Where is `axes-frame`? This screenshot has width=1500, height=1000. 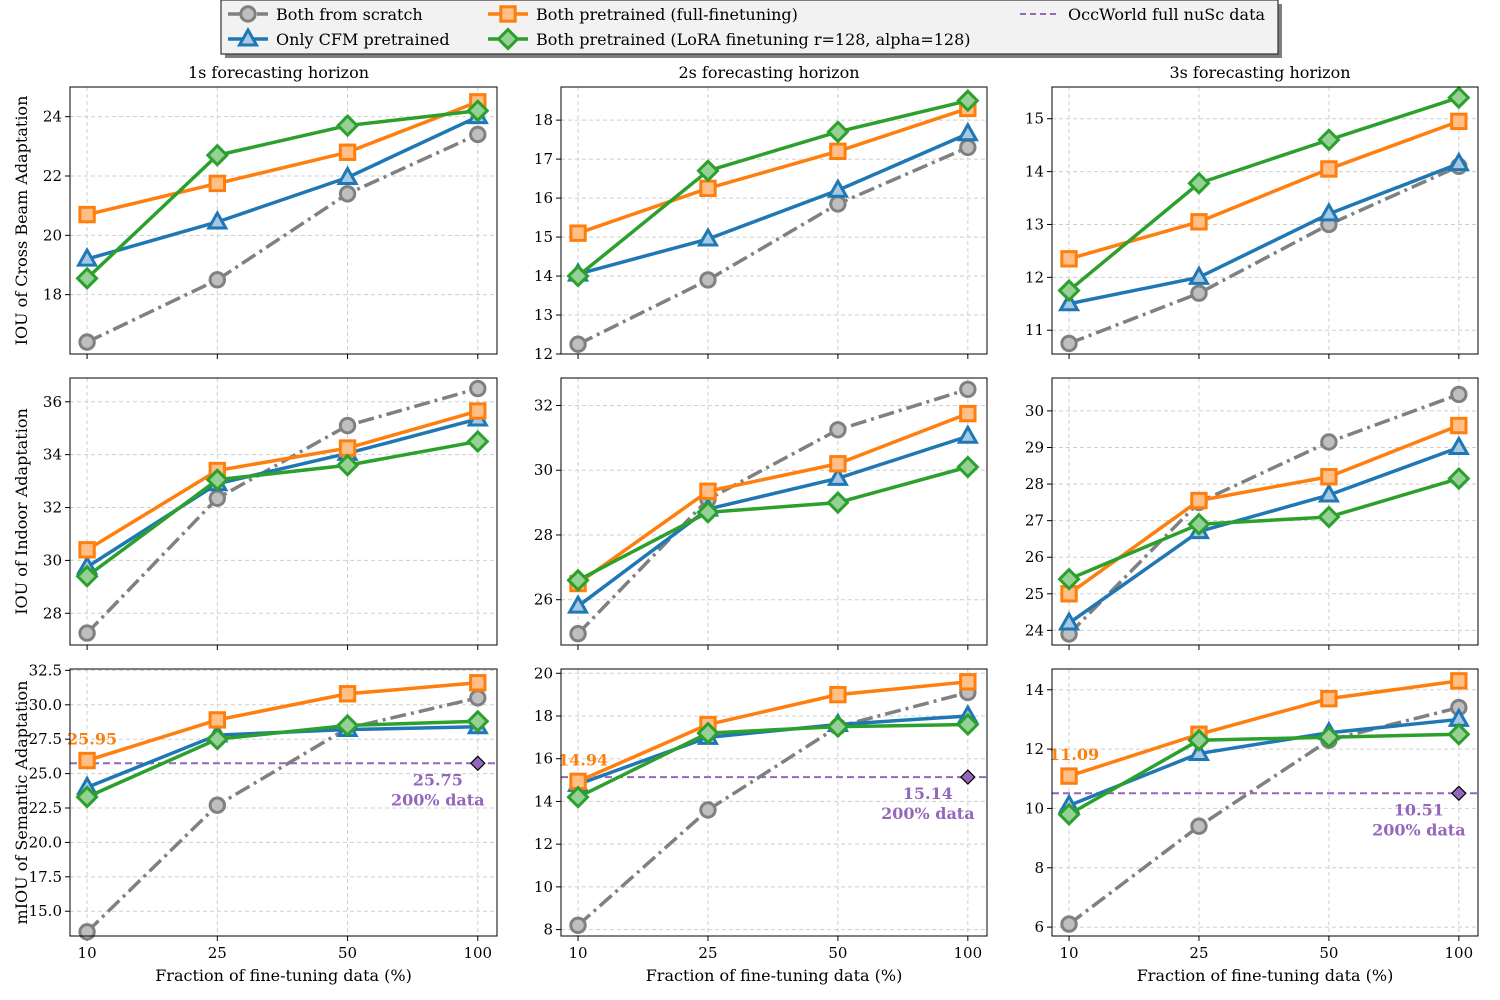
axes-frame is located at coordinates (283, 802).